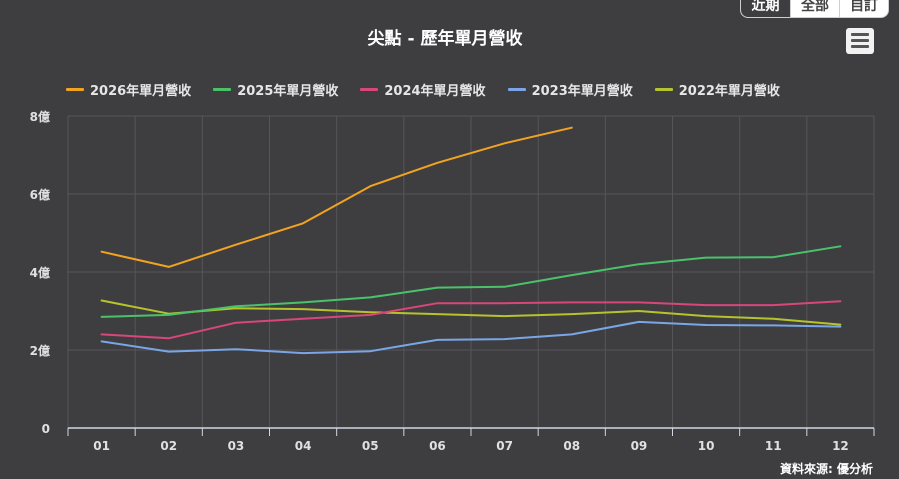  I want to click on legend-item-2024: 2024年單月營收, so click(423, 89).